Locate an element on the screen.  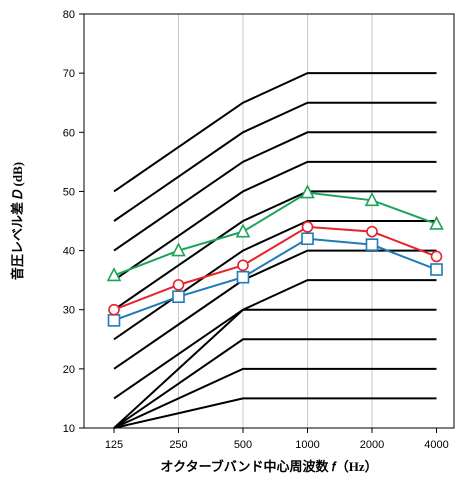
y-tick-label-10: 10 is located at coordinates (69, 429).